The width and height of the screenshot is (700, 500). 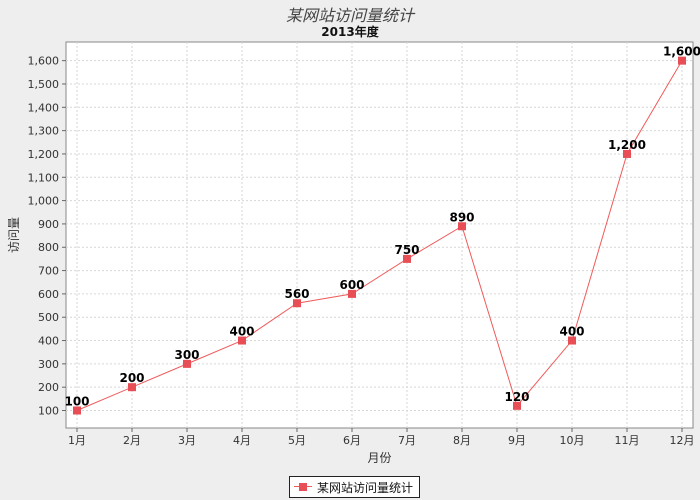 What do you see at coordinates (48, 411) in the screenshot?
I see `y-tick-label: 100` at bounding box center [48, 411].